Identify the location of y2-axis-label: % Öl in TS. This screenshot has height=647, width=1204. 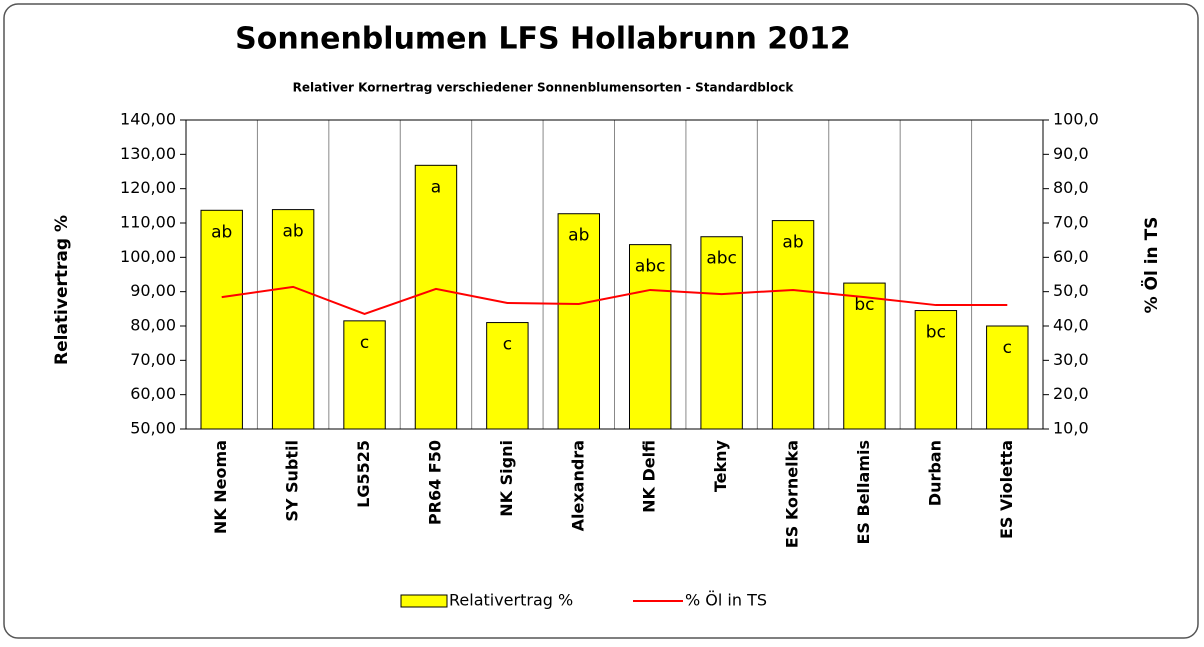
(1151, 265).